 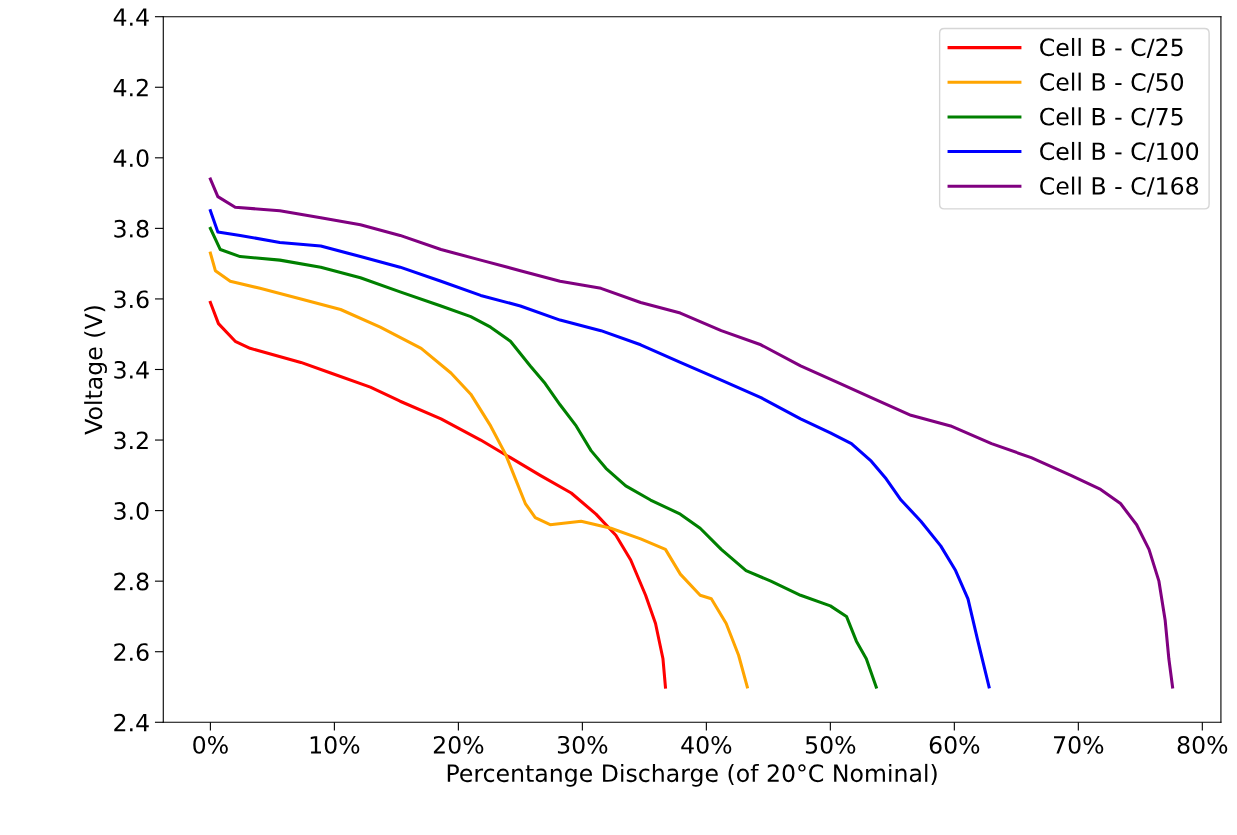 I want to click on y-tick-label: 4.4, so click(x=131, y=17).